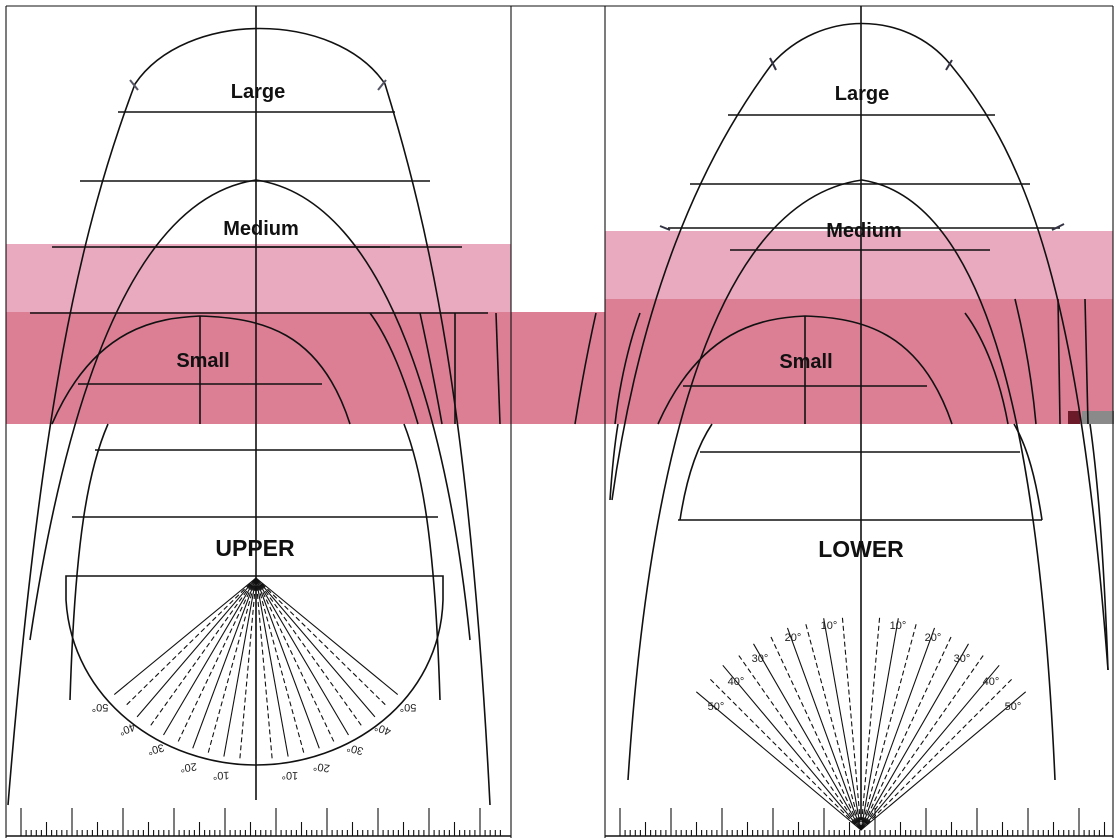 This screenshot has height=840, width=1114. Describe the element at coordinates (289, 775) in the screenshot. I see `upper-deg-10-right: 10°` at that location.